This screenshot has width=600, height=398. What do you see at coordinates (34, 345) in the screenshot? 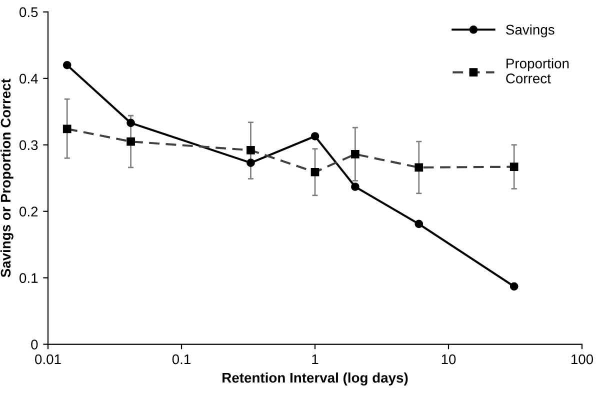
I see `y-tick-label: 0` at bounding box center [34, 345].